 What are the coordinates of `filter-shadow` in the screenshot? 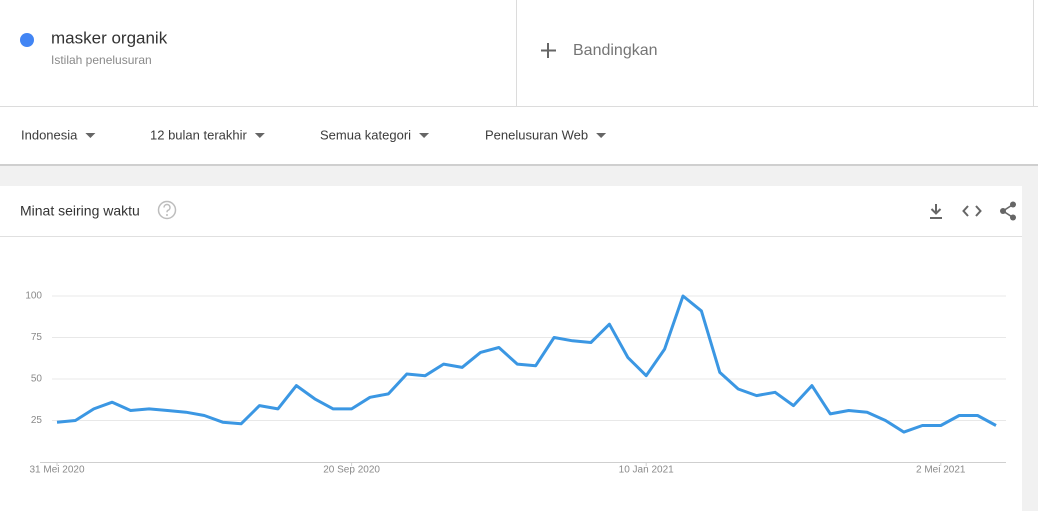 It's located at (519, 165).